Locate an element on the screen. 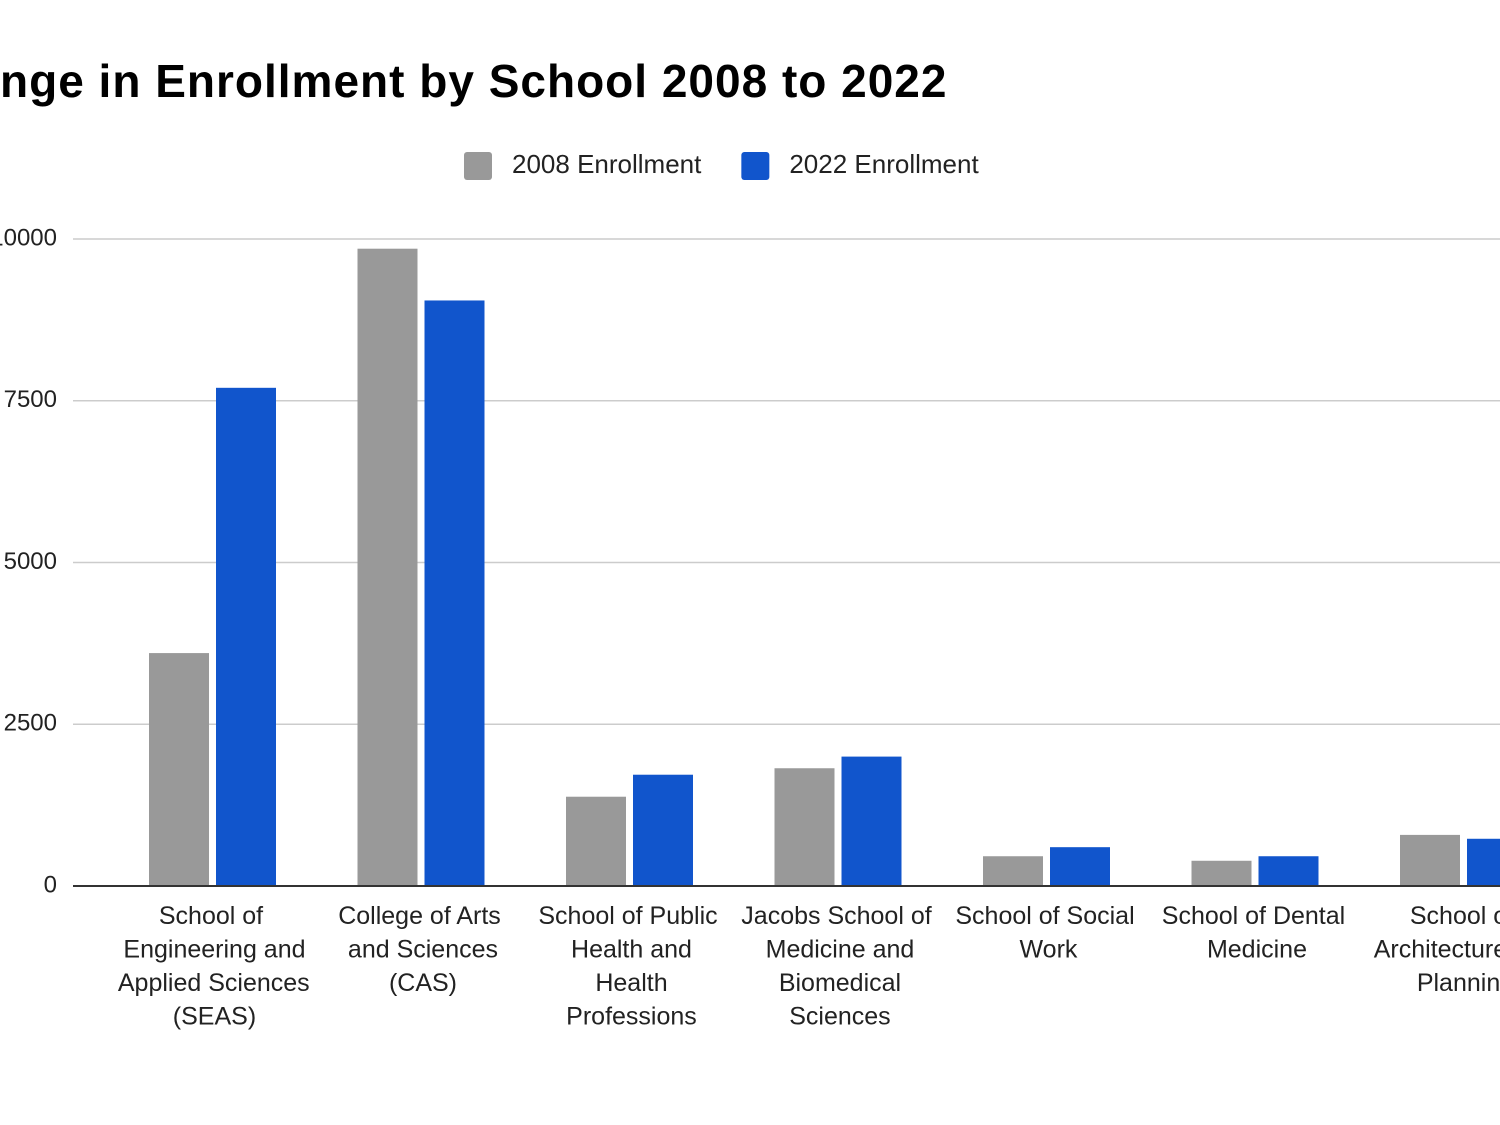 The height and width of the screenshot is (1125, 1500). chart-title: nge in Enrollment by School 2008 to 2022 is located at coordinates (473, 81).